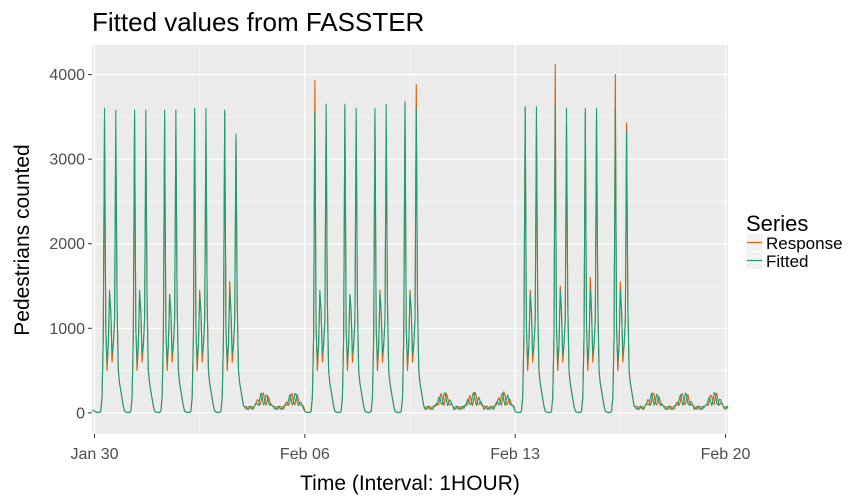 This screenshot has width=864, height=504. What do you see at coordinates (777, 223) in the screenshot?
I see `legend-title: Series` at bounding box center [777, 223].